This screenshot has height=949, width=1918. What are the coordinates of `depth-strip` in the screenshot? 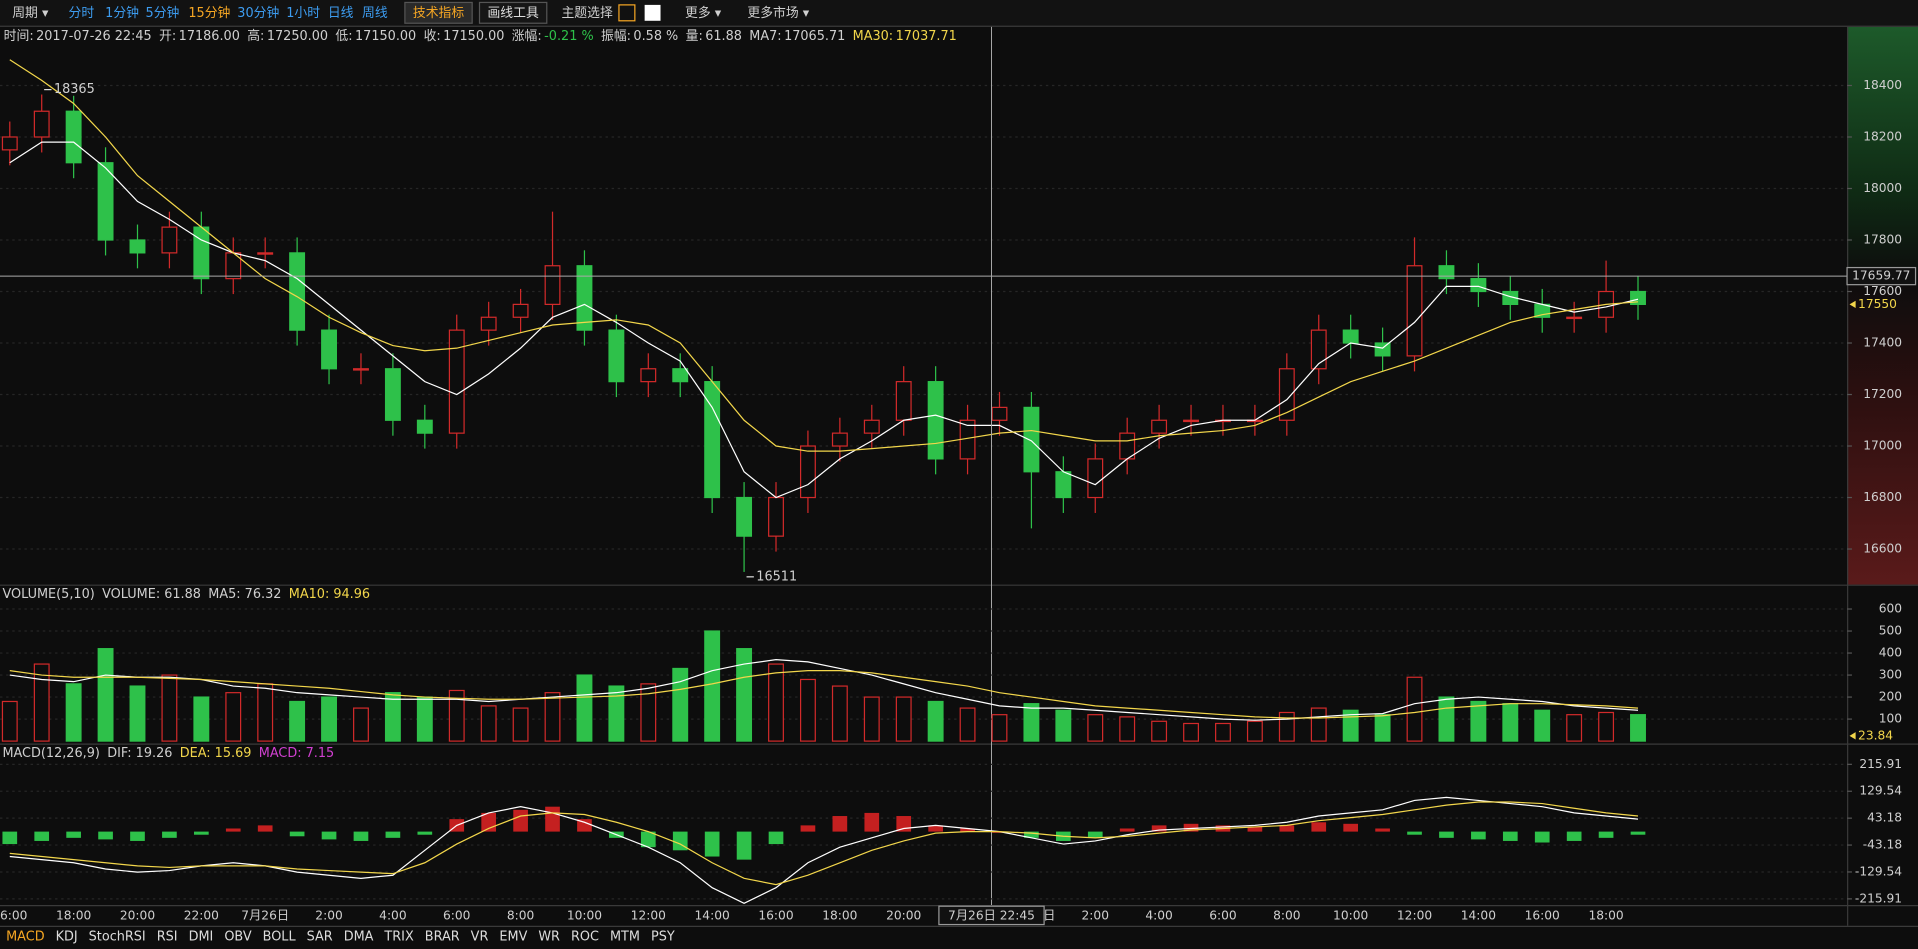 It's located at (1882, 305).